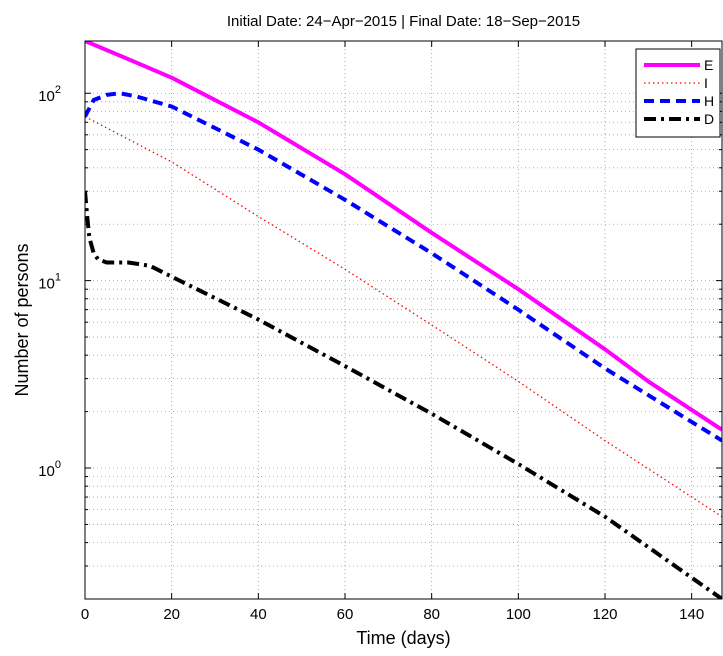  What do you see at coordinates (691, 614) in the screenshot?
I see `x-tick-label: 140` at bounding box center [691, 614].